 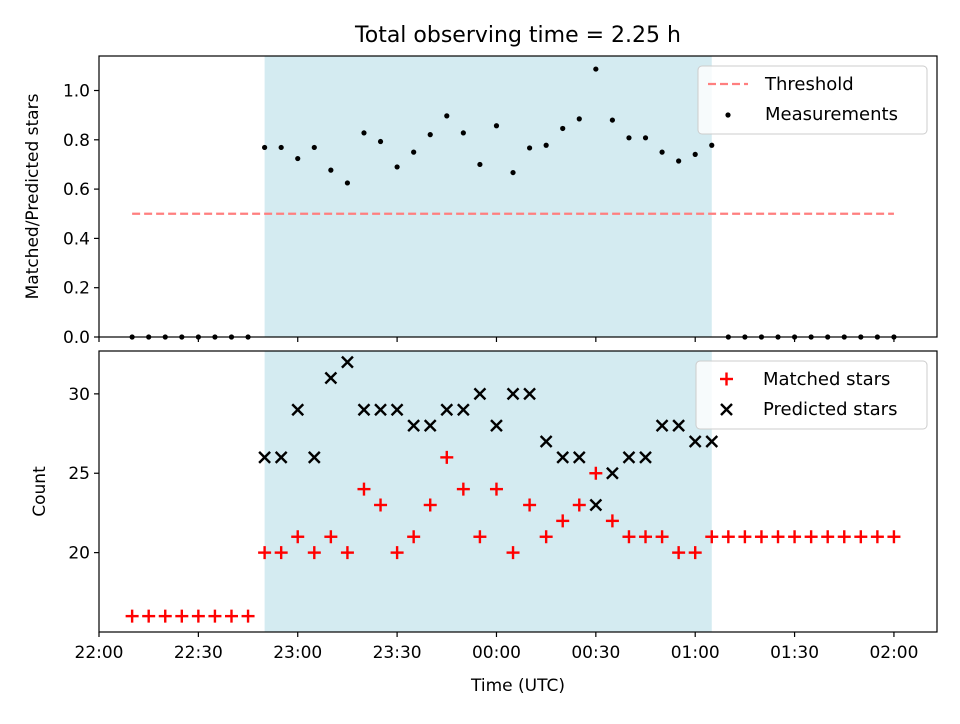 What do you see at coordinates (79, 474) in the screenshot?
I see `y-tick-label: 25` at bounding box center [79, 474].